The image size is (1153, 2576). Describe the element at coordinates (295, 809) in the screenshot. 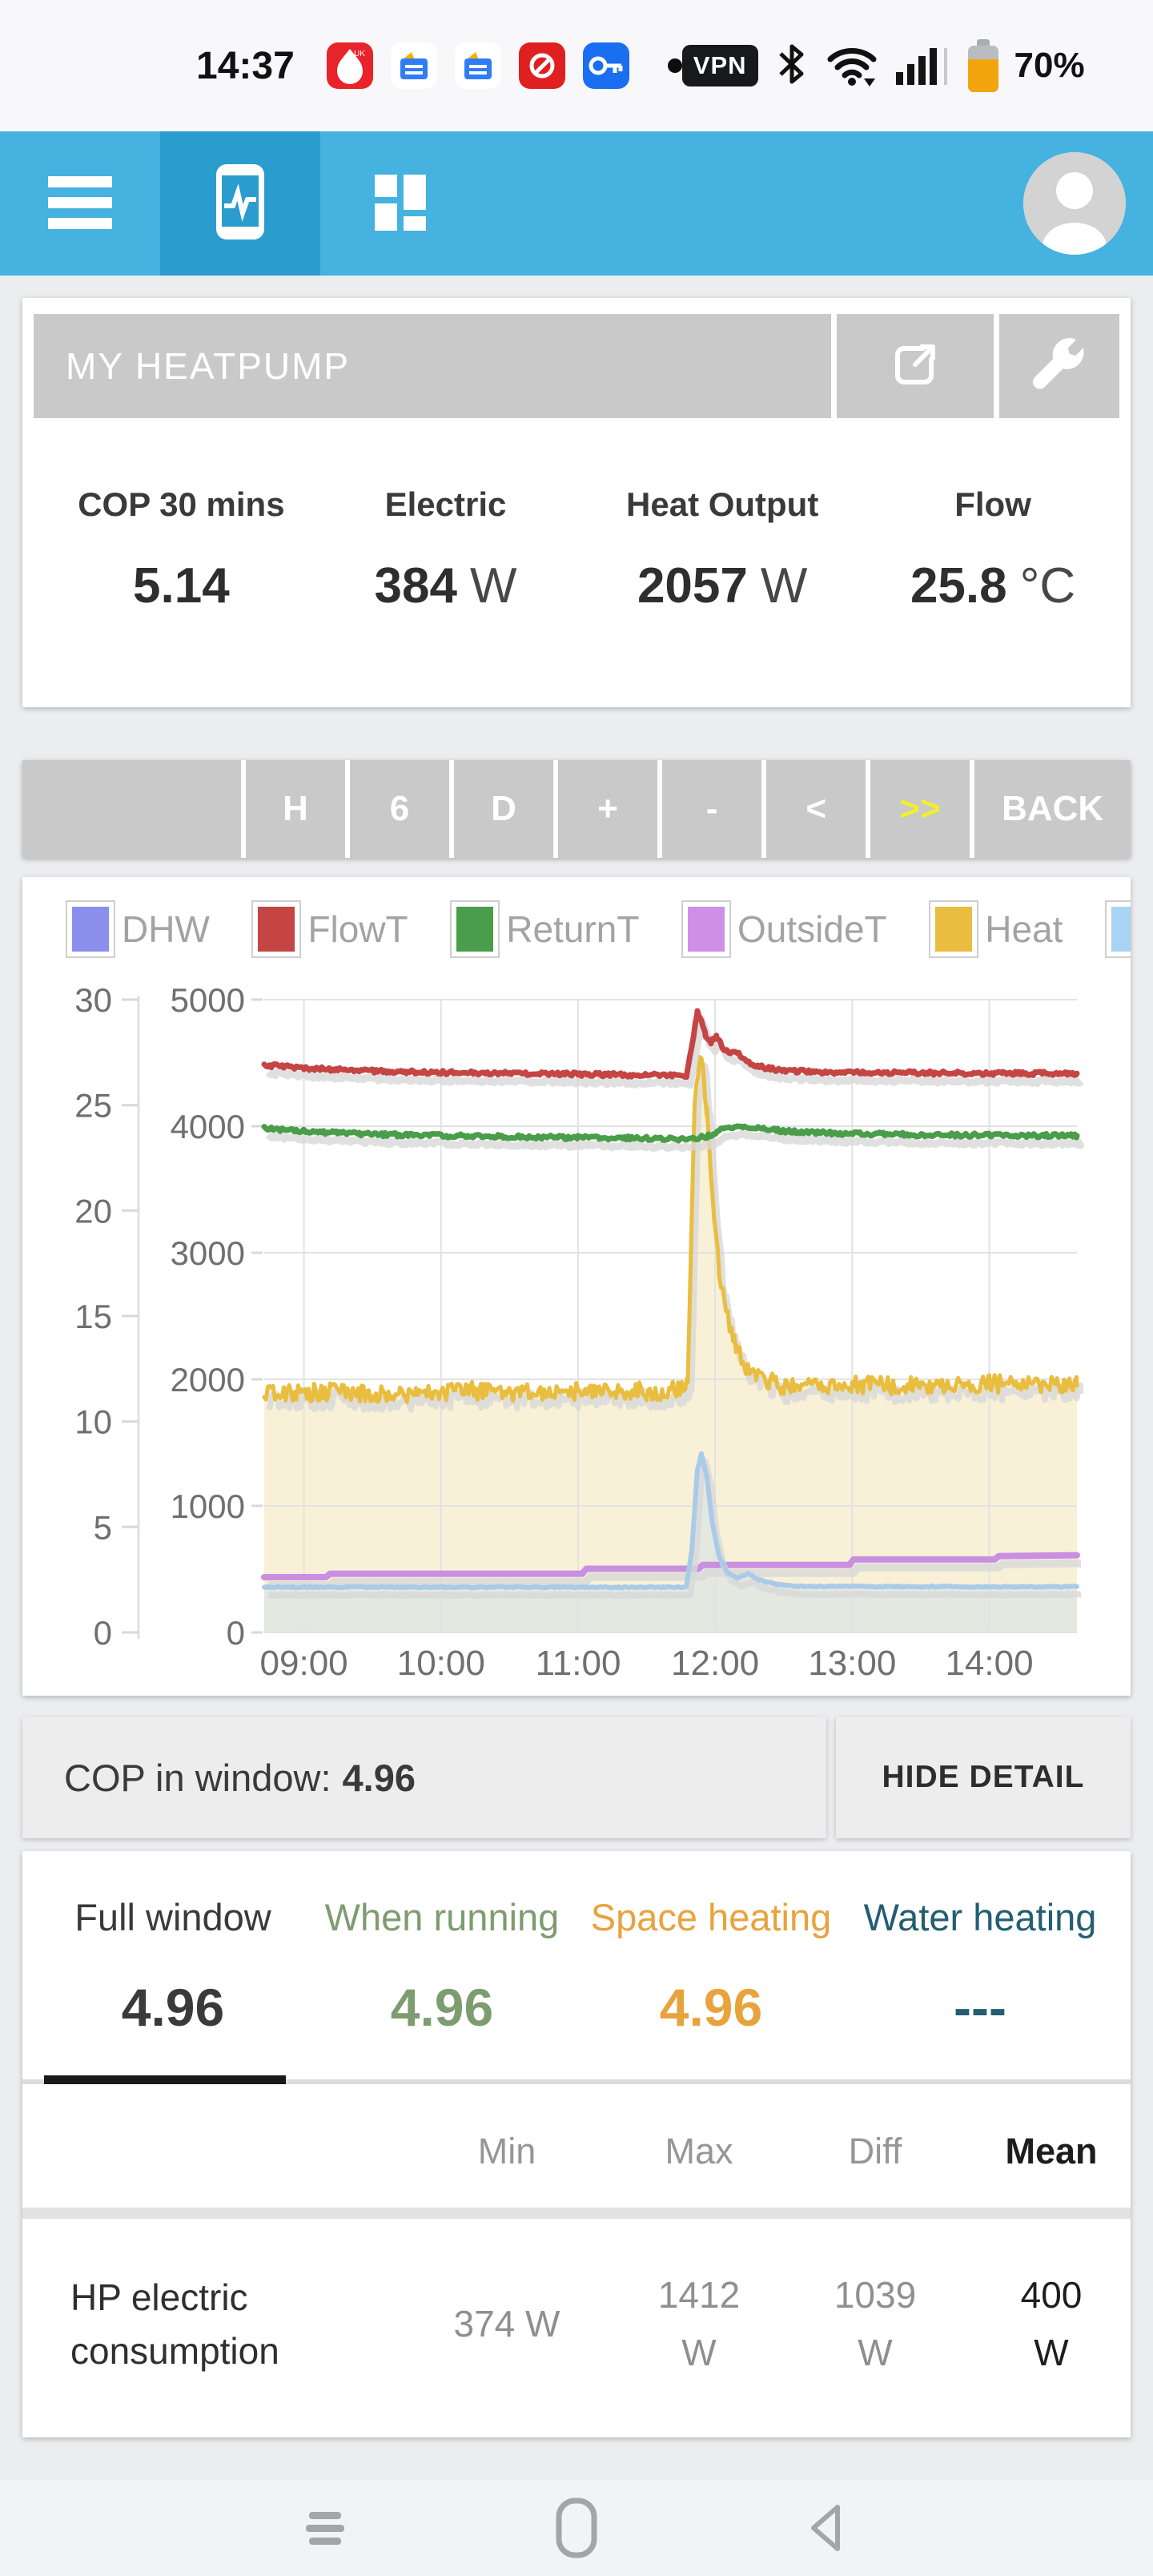

I see `toolbar-button-H: H` at that location.